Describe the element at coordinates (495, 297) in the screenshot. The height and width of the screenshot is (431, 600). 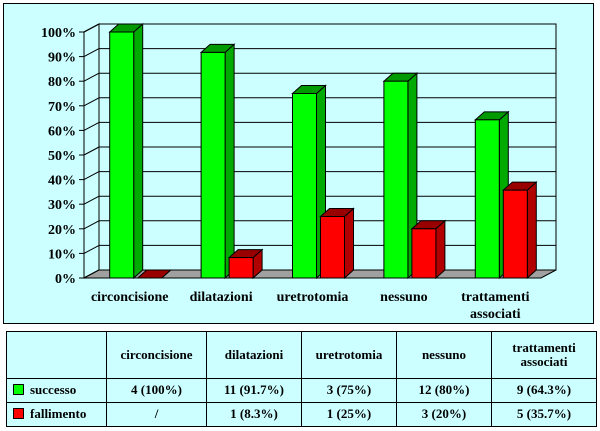
I see `x-tick-label: trattamenti` at that location.